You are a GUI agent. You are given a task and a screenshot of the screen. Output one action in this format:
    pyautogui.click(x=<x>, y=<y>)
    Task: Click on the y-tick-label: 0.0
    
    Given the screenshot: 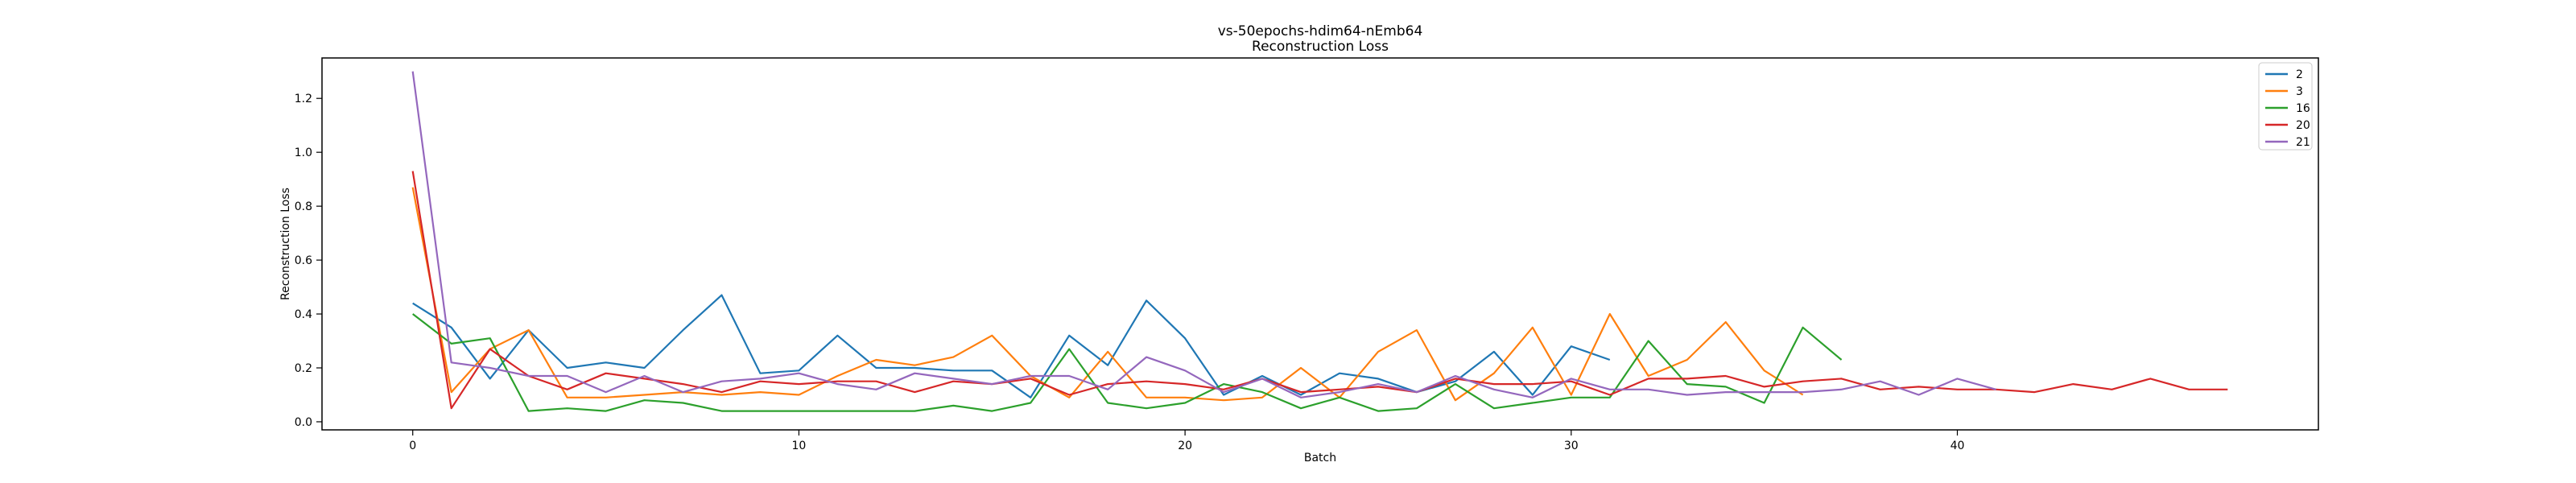 What is the action you would take?
    pyautogui.click(x=303, y=422)
    